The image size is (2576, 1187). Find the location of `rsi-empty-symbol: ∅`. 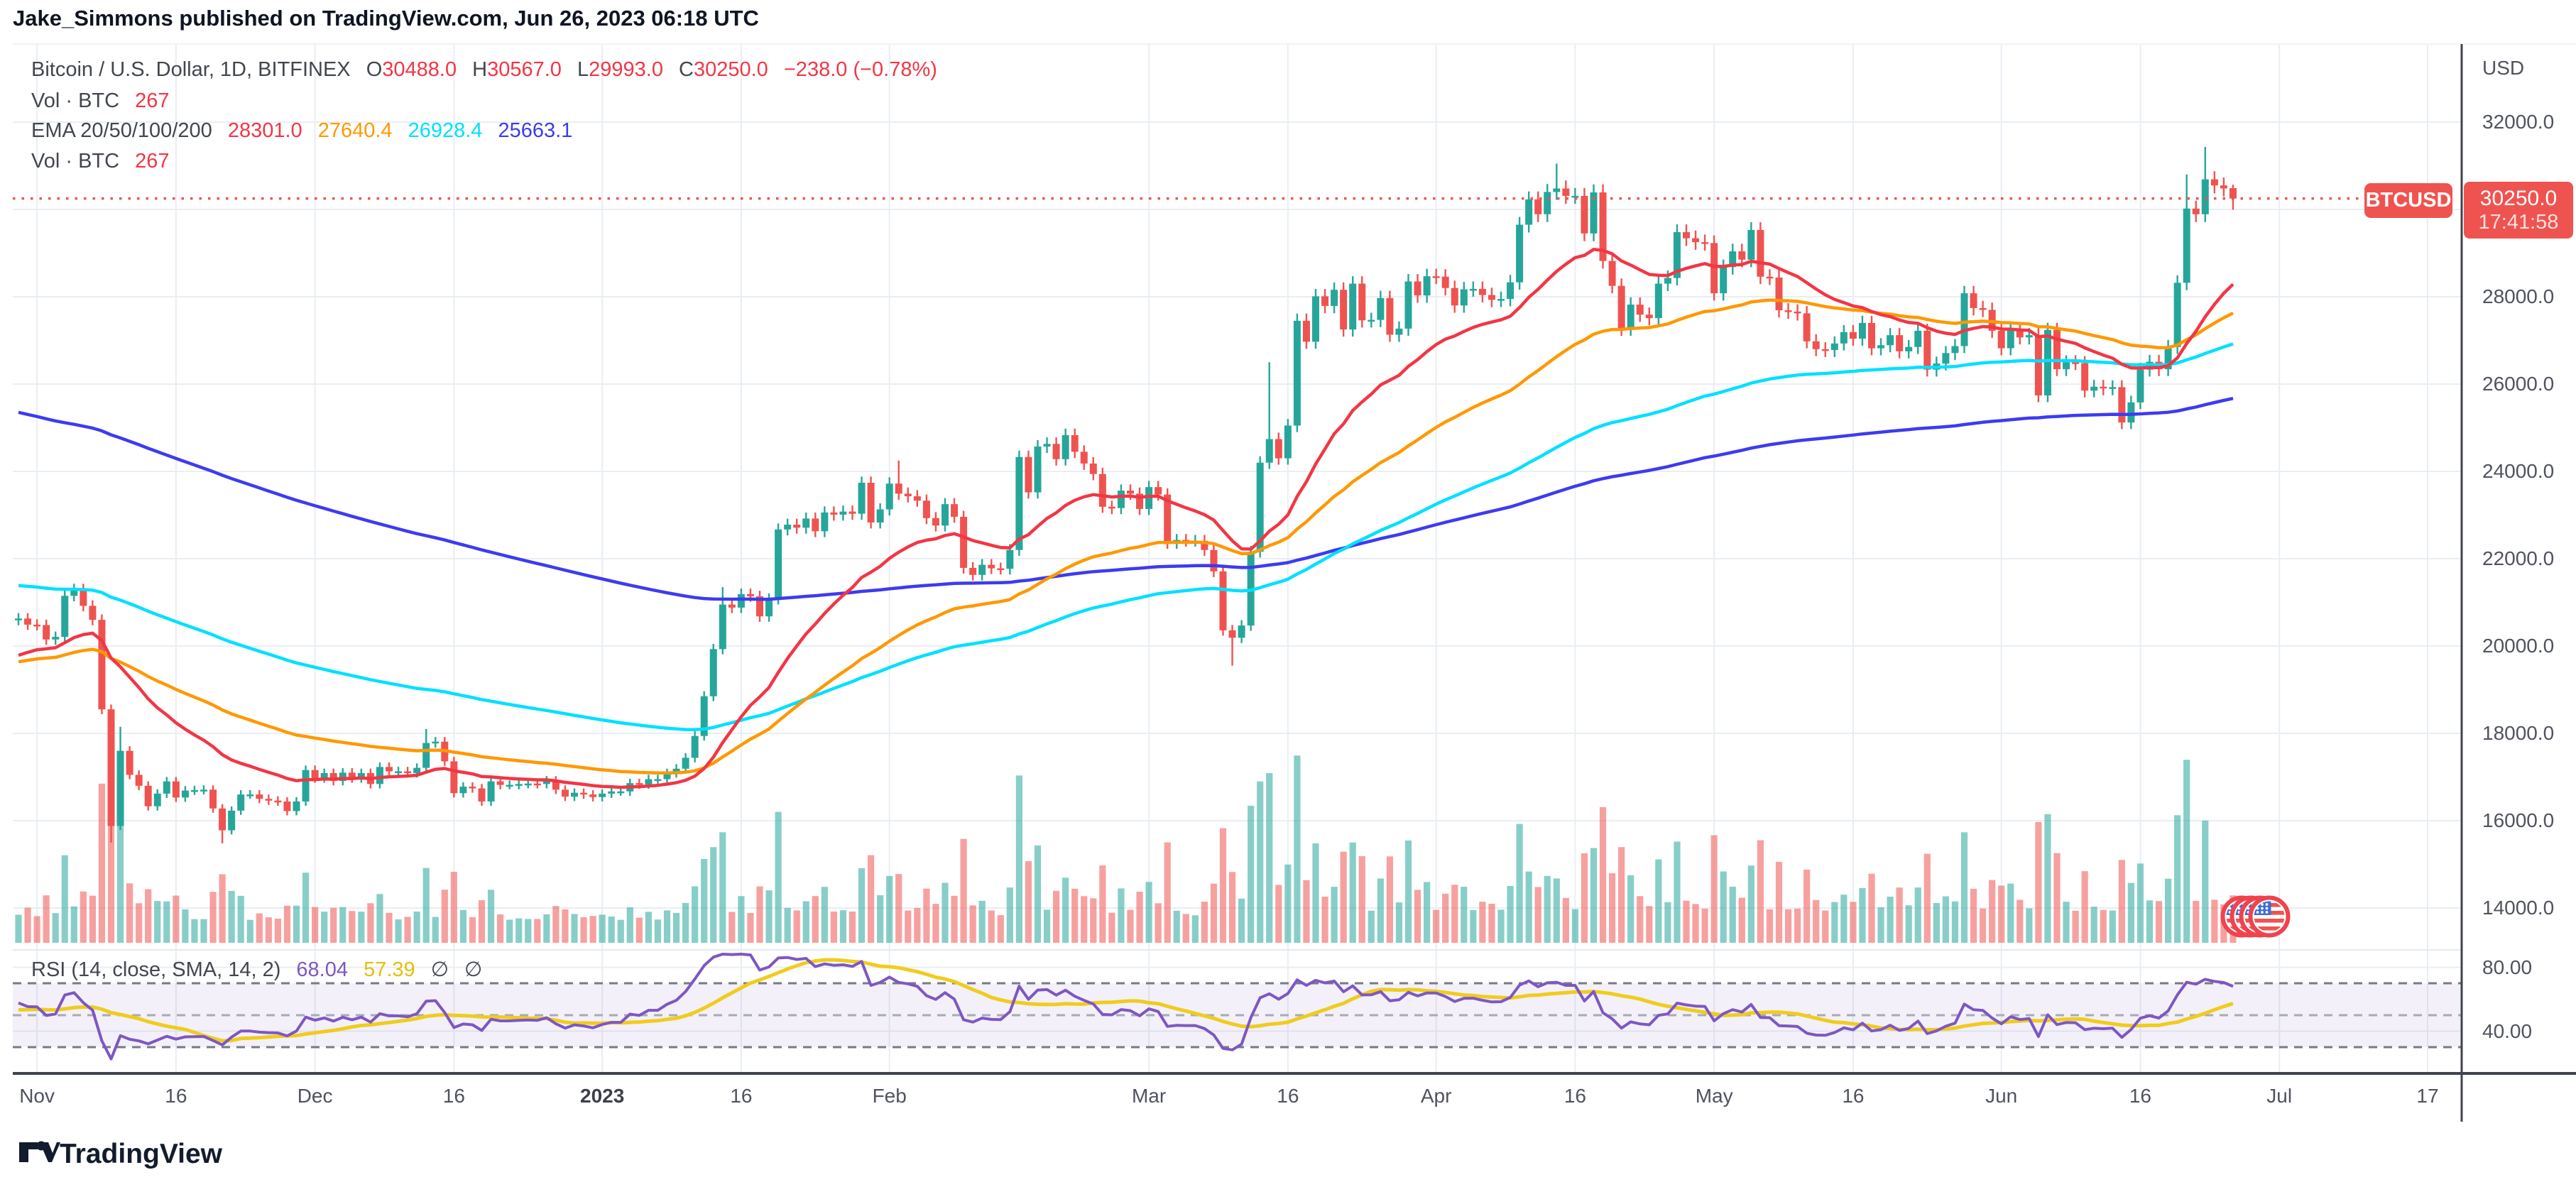

rsi-empty-symbol: ∅ is located at coordinates (473, 969).